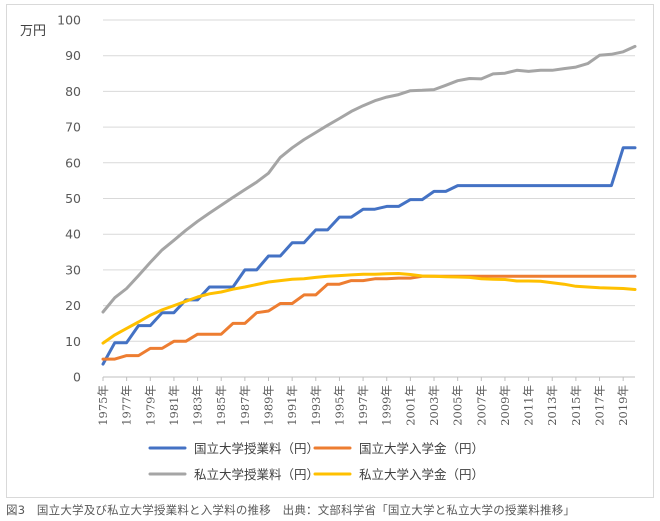 This screenshot has height=521, width=660. I want to click on legend-label: 国立大学入学金（円）, so click(421, 448).